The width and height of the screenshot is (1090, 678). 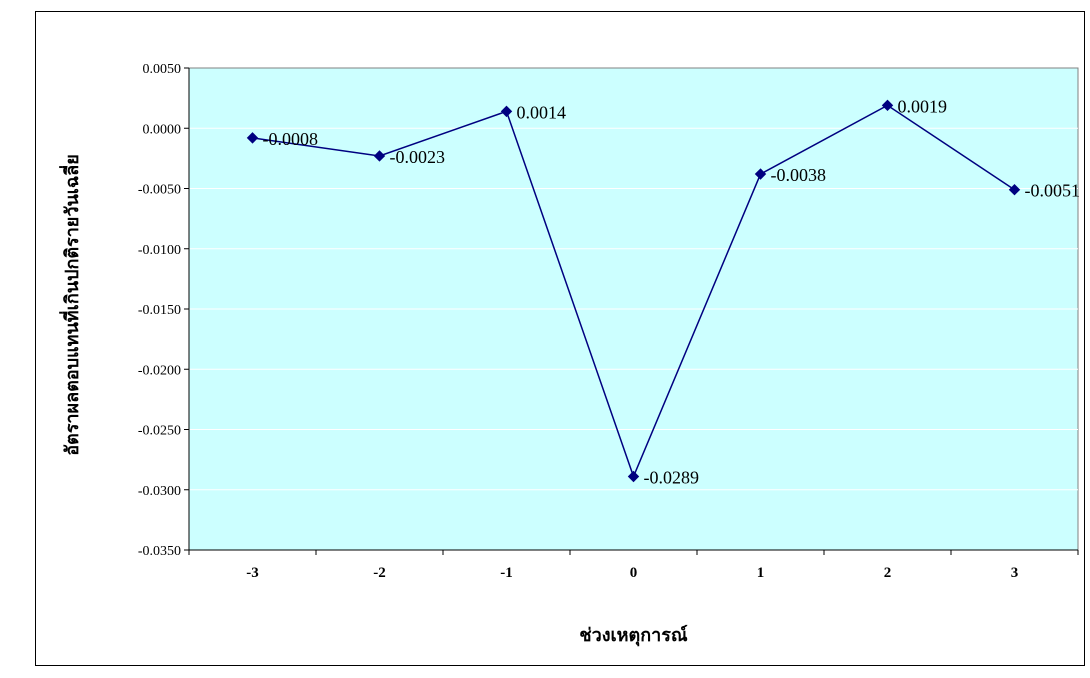 What do you see at coordinates (634, 573) in the screenshot?
I see `x-tick-label: 0` at bounding box center [634, 573].